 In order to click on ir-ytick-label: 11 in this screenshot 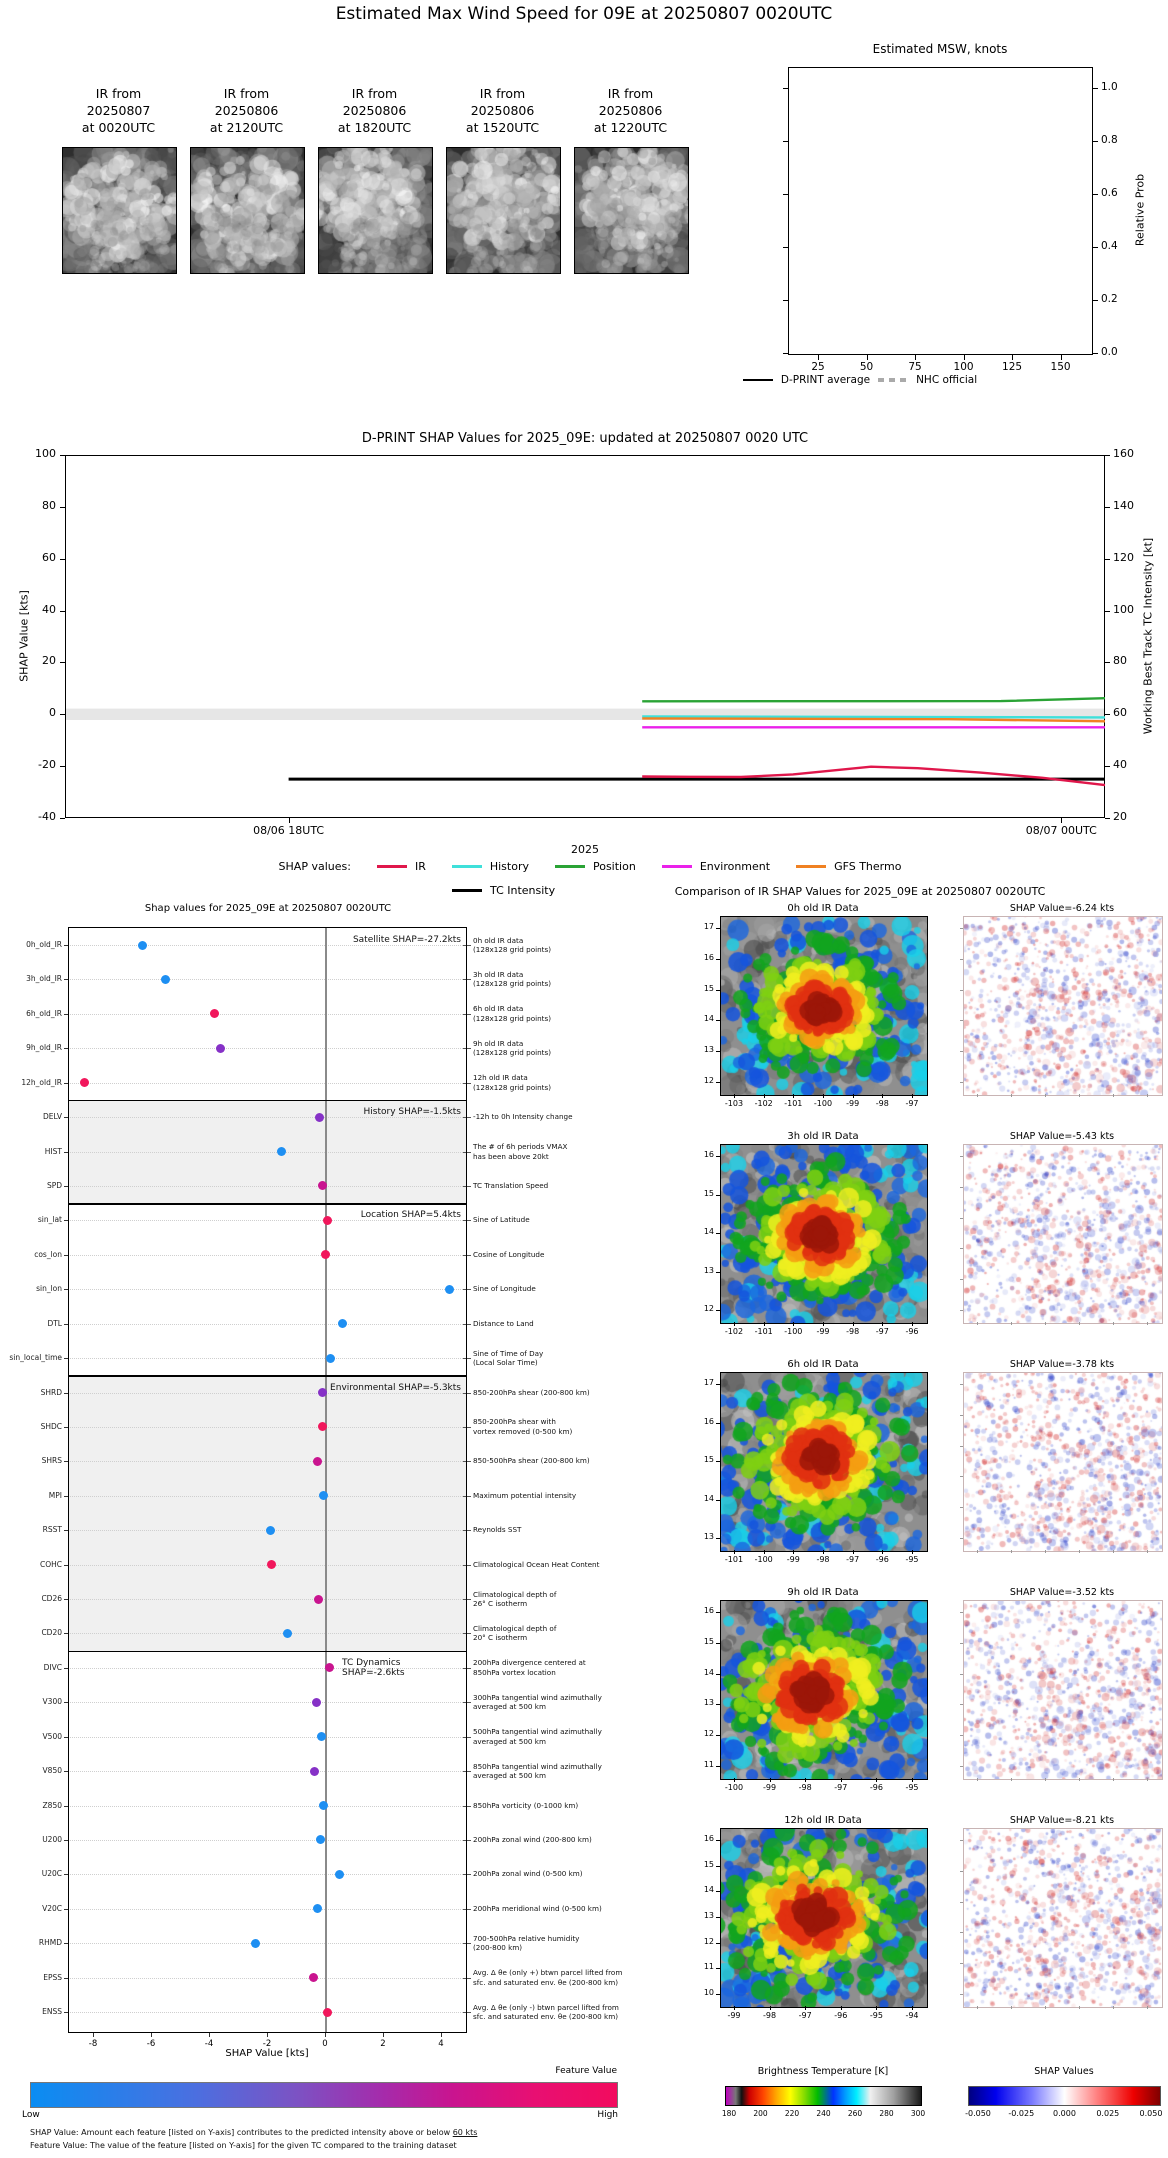, I will do `click(708, 1967)`.